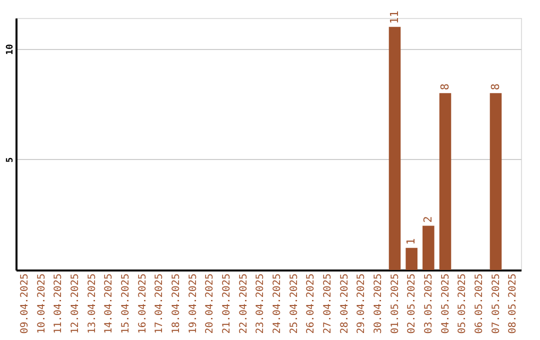 This screenshot has width=540, height=340. I want to click on x-tick-label: 08.05.2025, so click(513, 304).